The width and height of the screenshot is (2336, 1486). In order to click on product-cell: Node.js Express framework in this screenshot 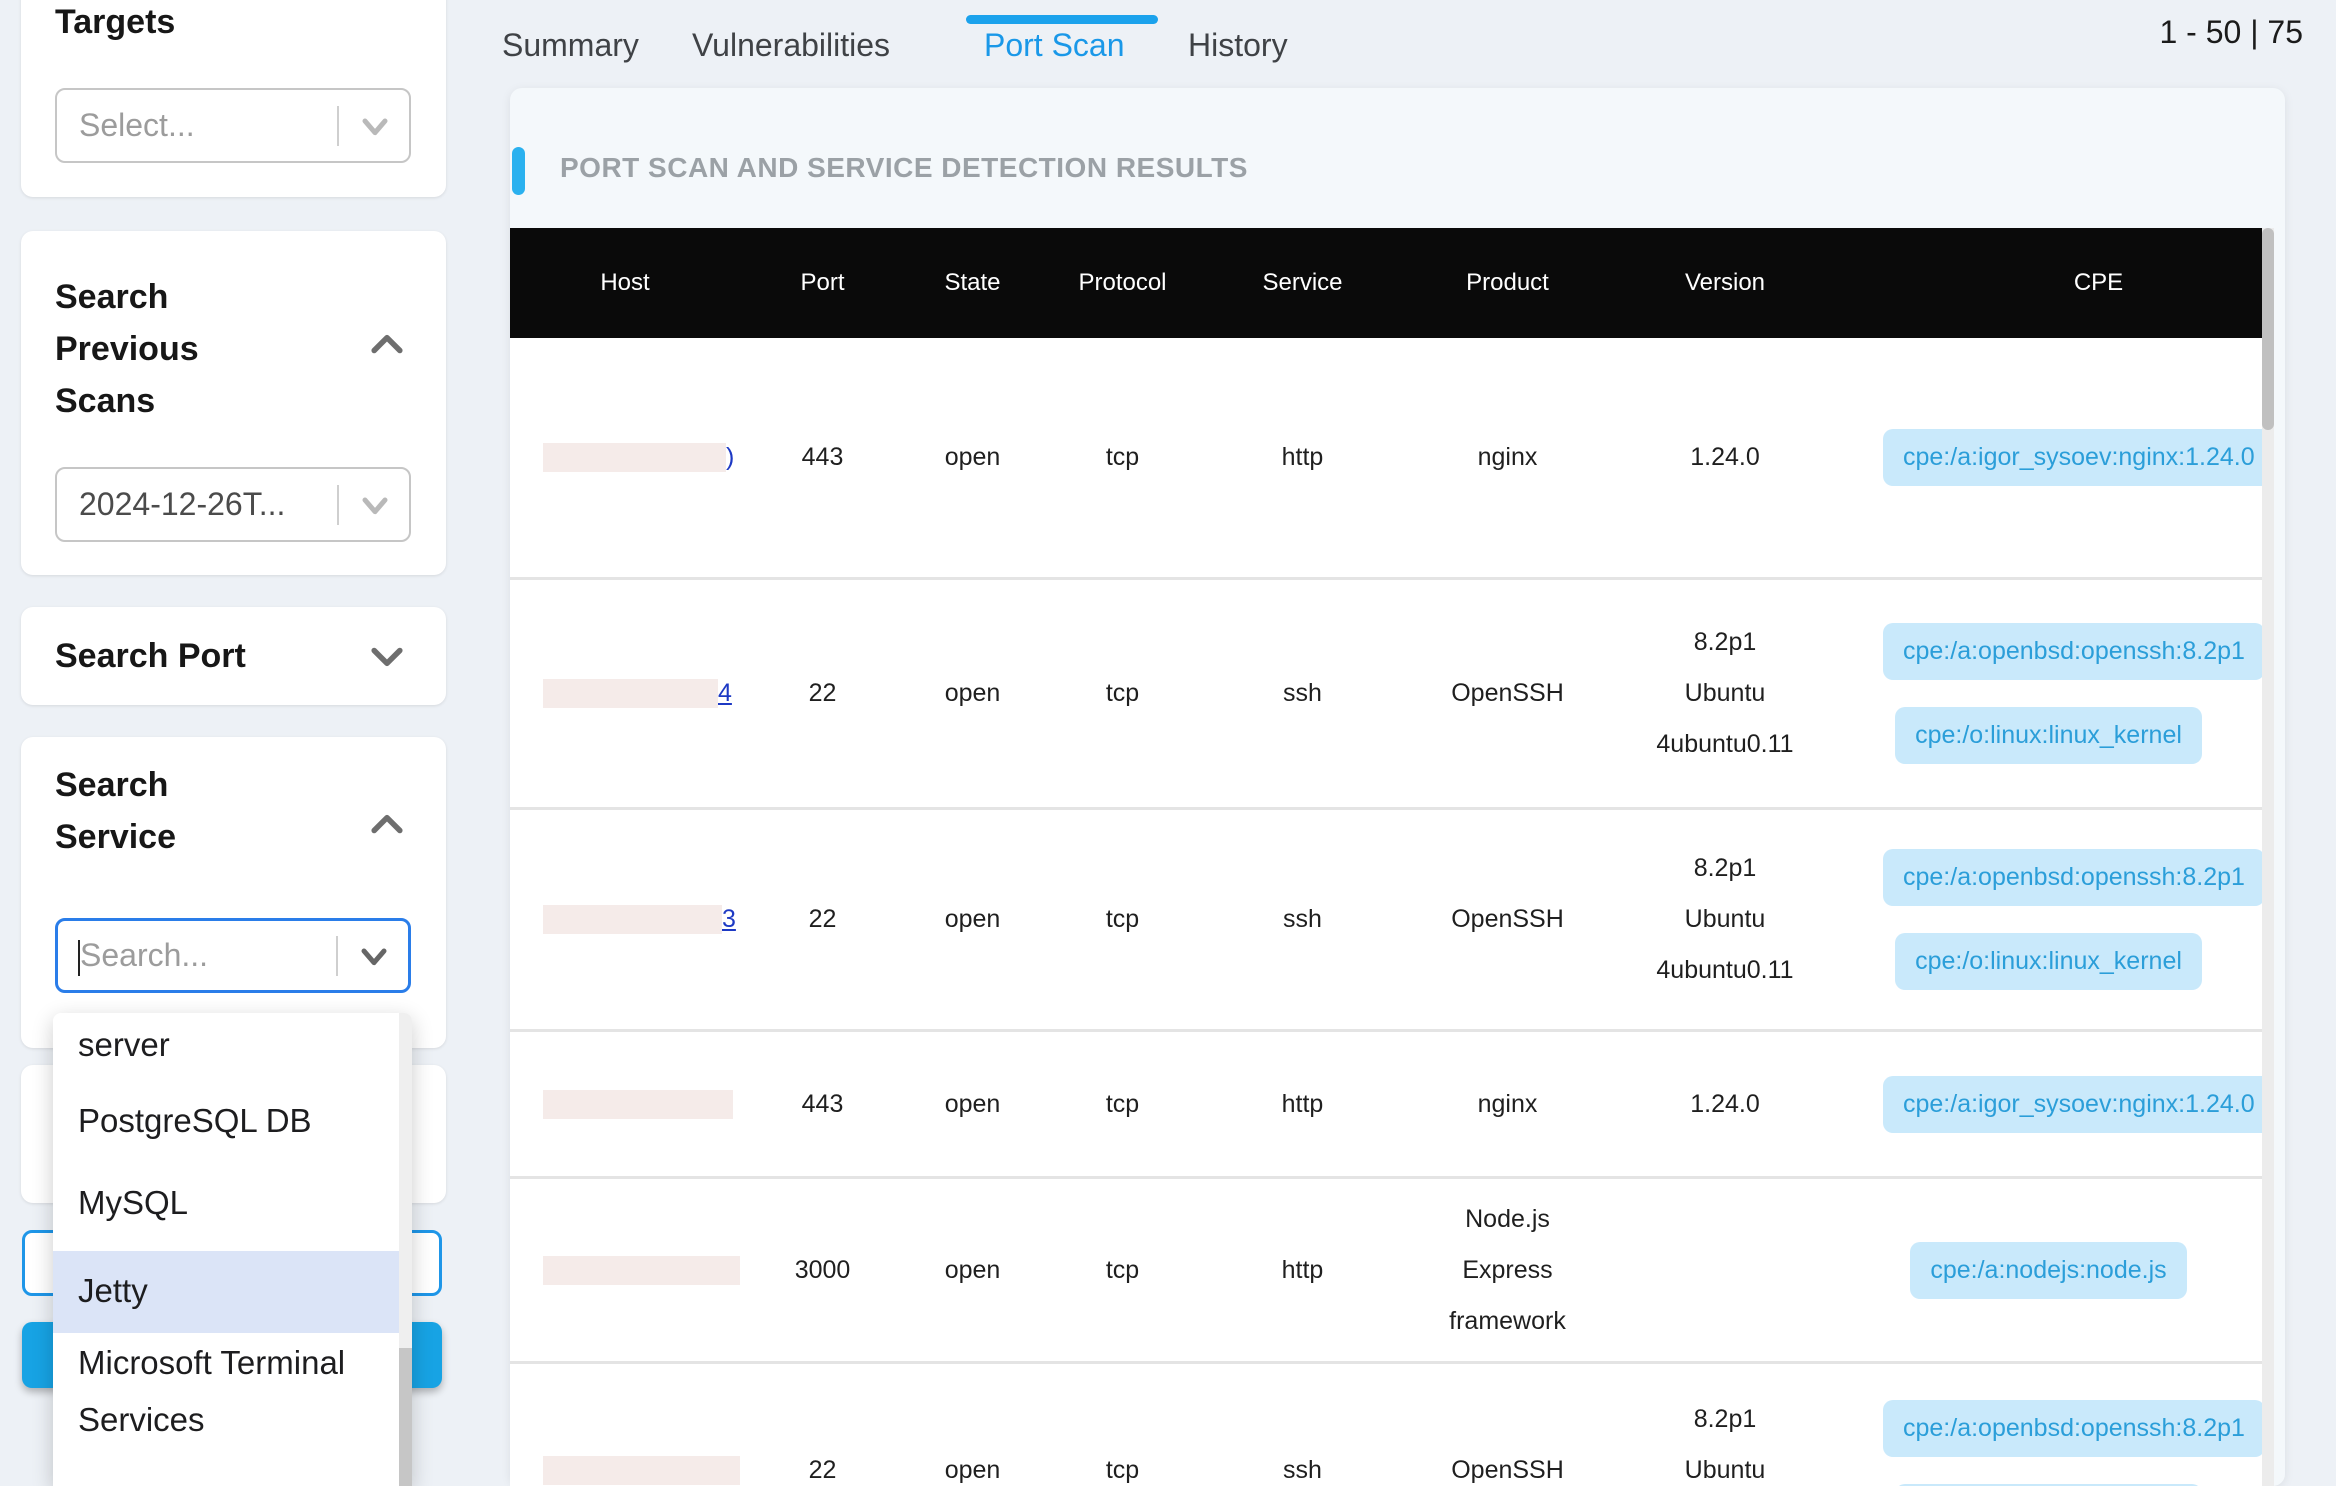, I will do `click(1507, 1269)`.